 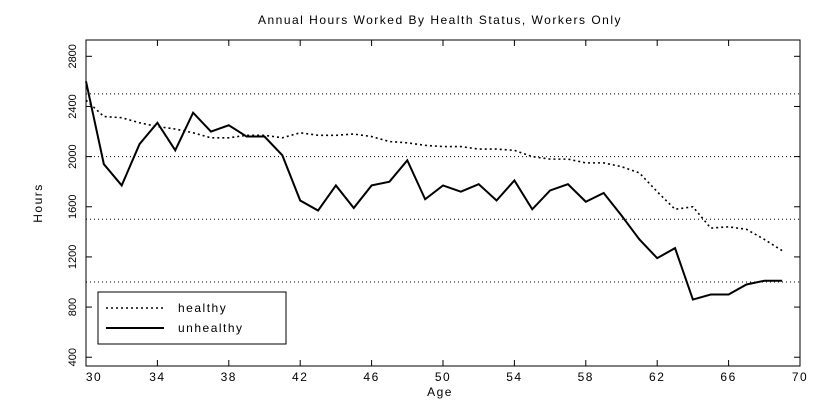 I want to click on y-tick-label: 1600, so click(x=73, y=207).